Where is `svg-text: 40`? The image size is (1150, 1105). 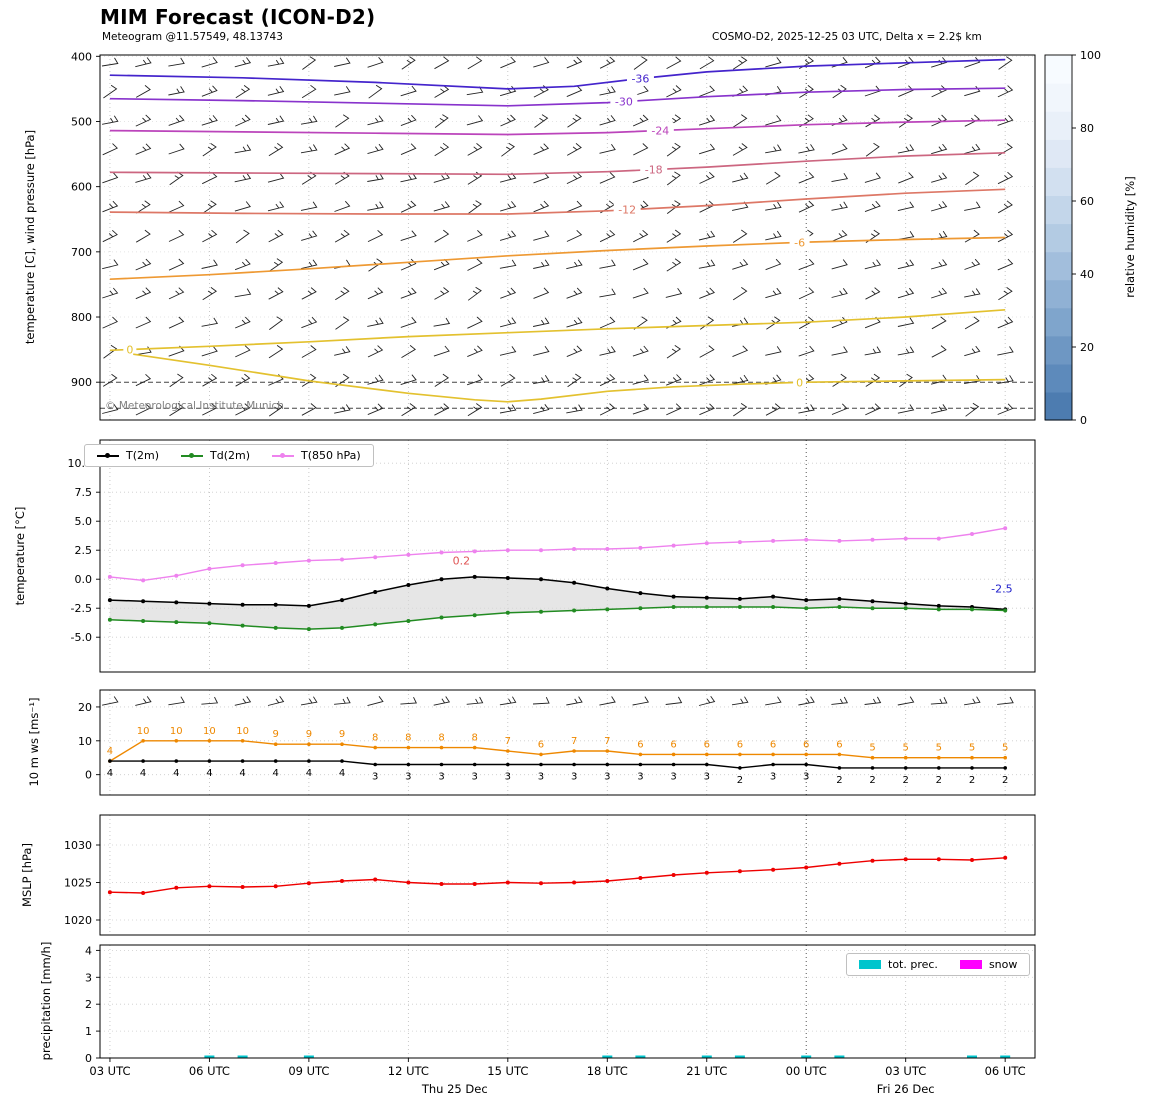
svg-text: 40 is located at coordinates (1087, 274).